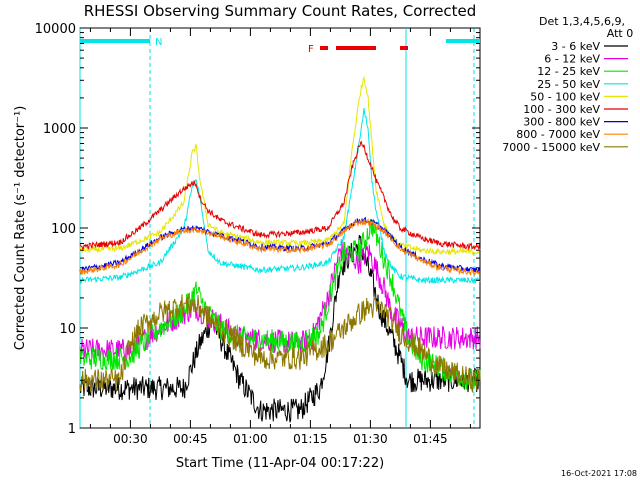  Describe the element at coordinates (370, 439) in the screenshot. I see `x-tick-label: 01:30` at that location.